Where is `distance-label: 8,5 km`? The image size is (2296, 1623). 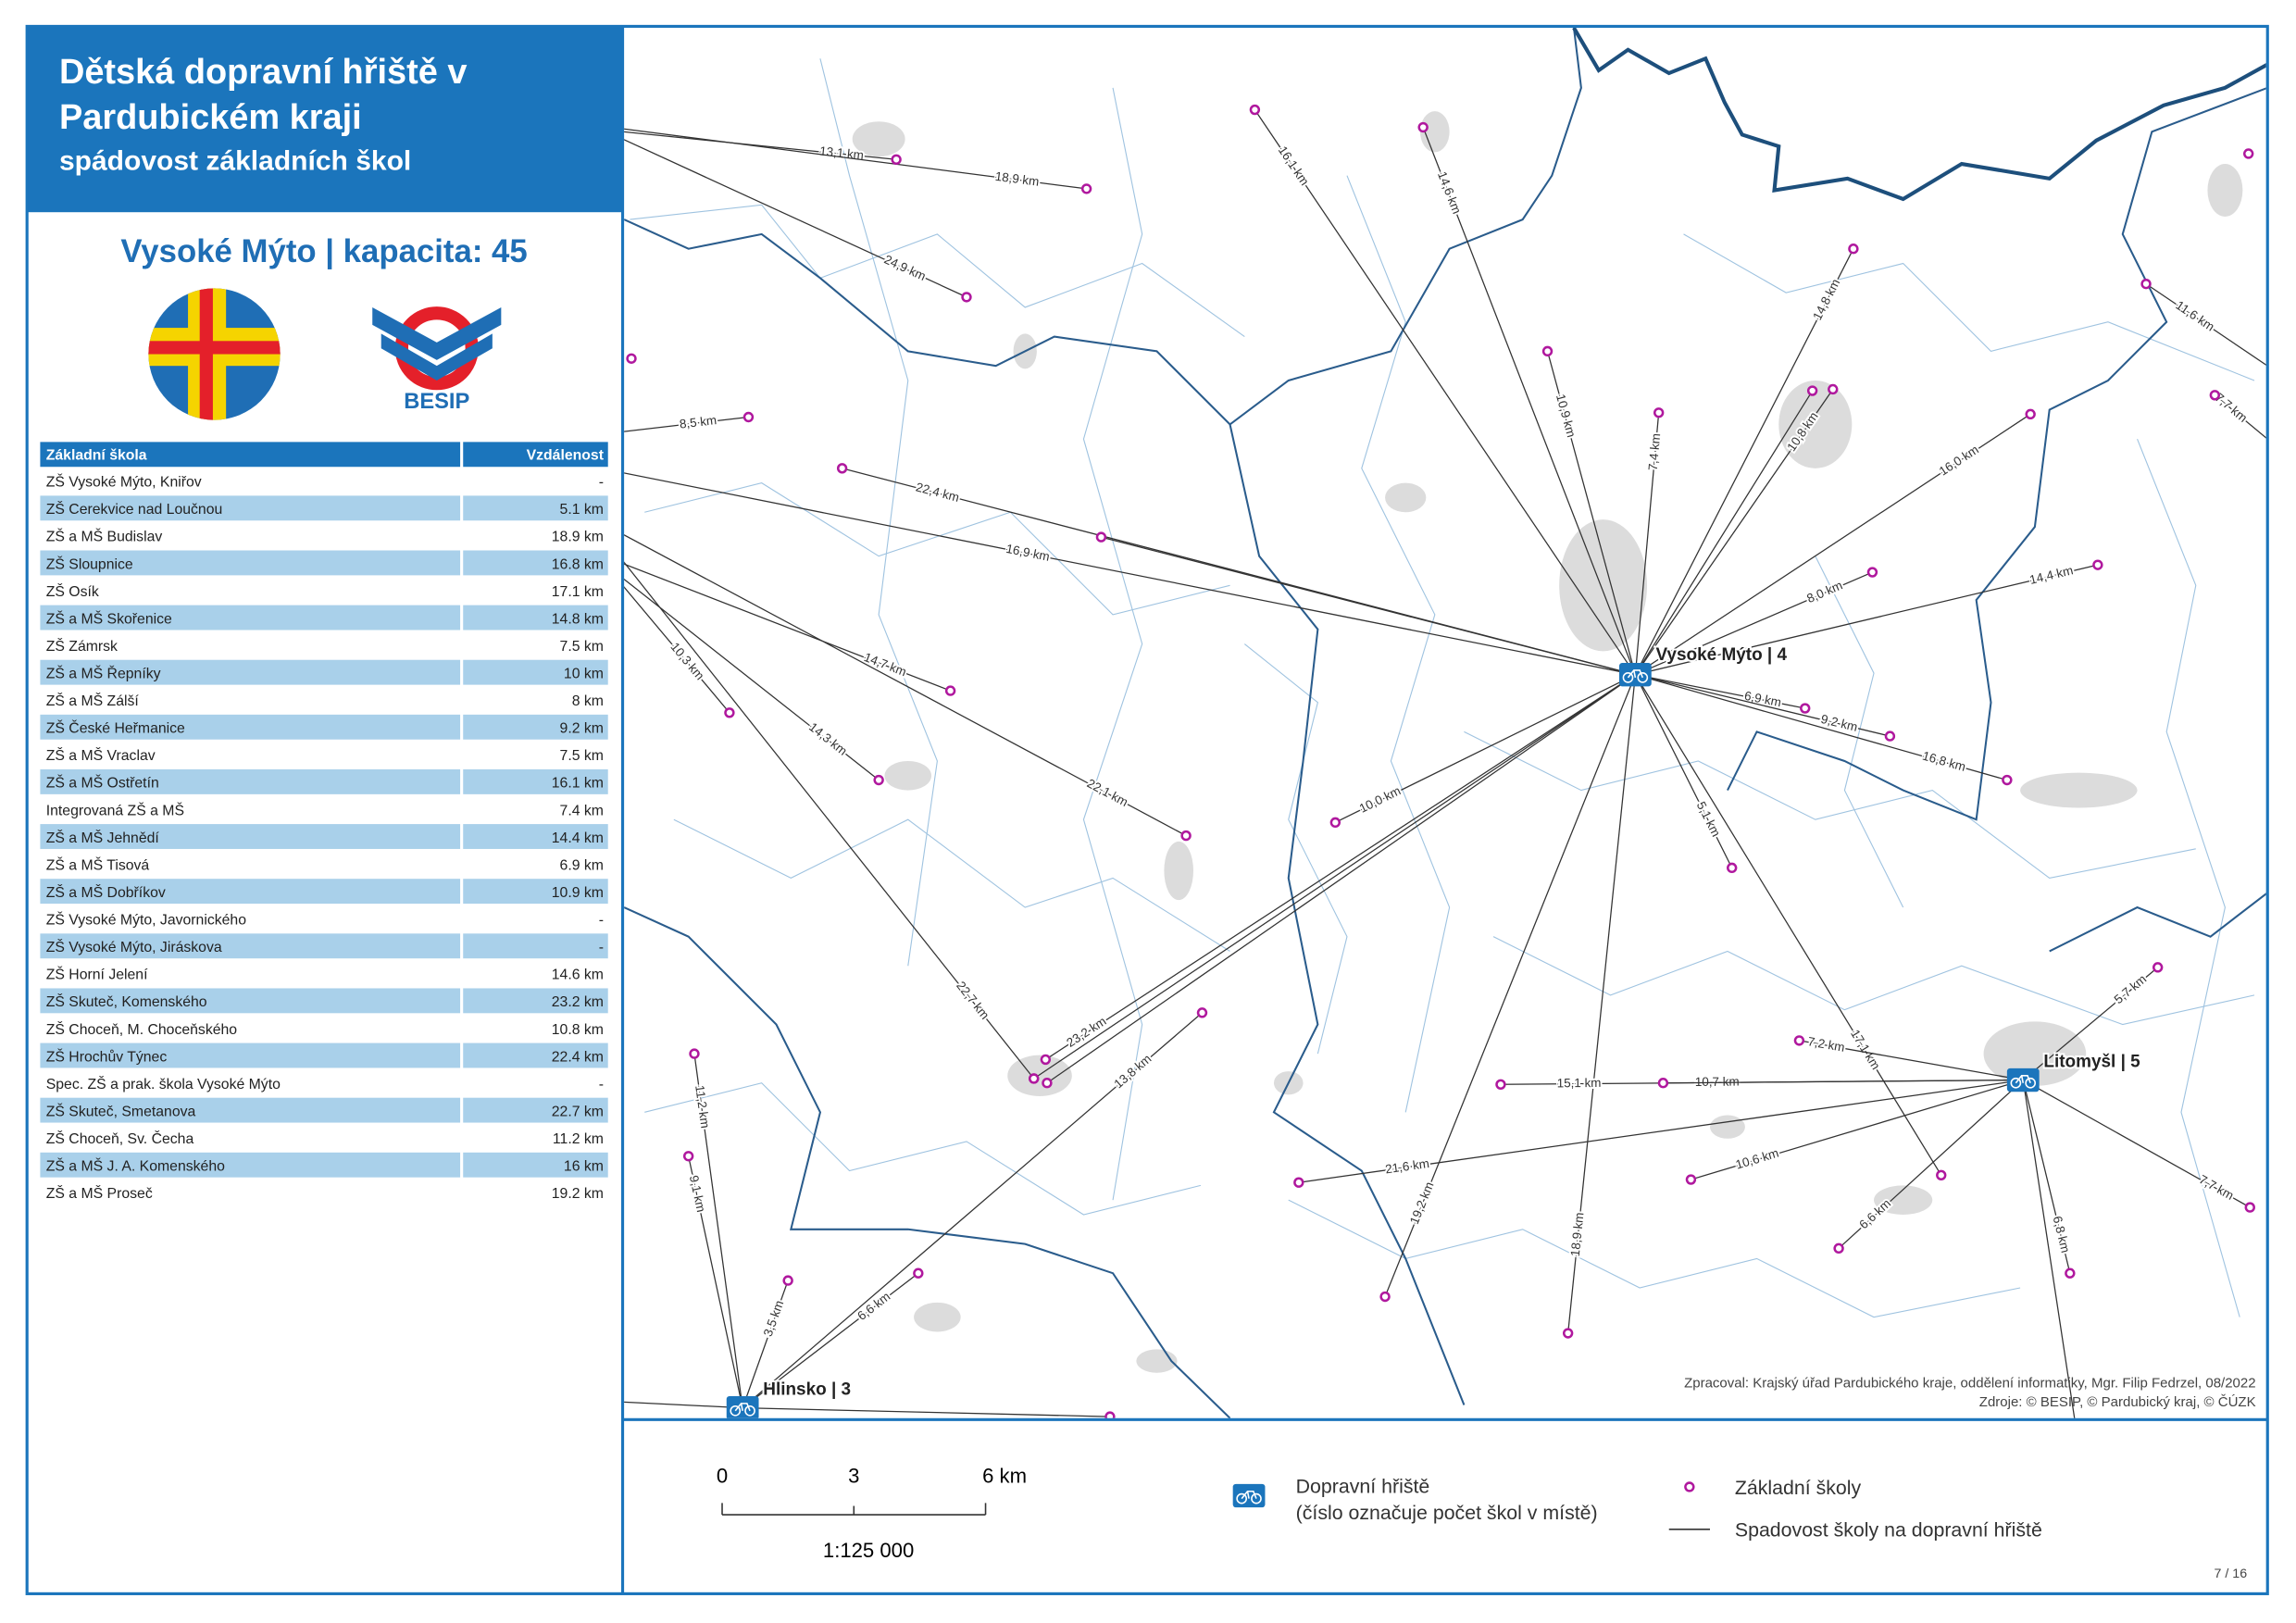
distance-label: 8,5 km is located at coordinates (698, 422).